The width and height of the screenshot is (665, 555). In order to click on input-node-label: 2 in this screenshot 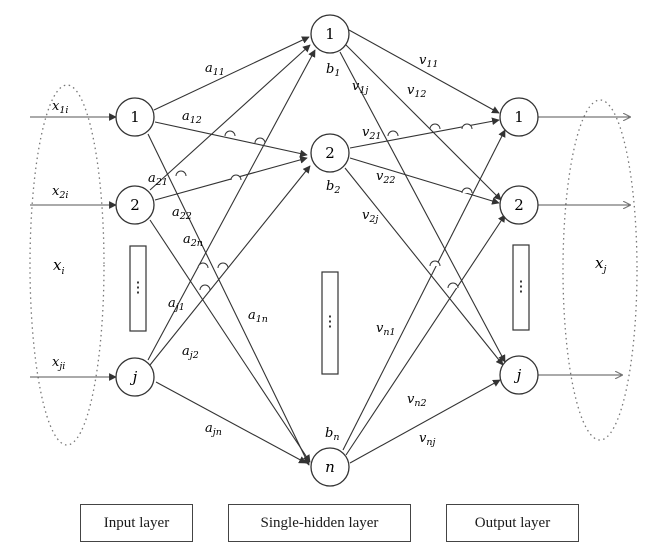, I will do `click(135, 205)`.